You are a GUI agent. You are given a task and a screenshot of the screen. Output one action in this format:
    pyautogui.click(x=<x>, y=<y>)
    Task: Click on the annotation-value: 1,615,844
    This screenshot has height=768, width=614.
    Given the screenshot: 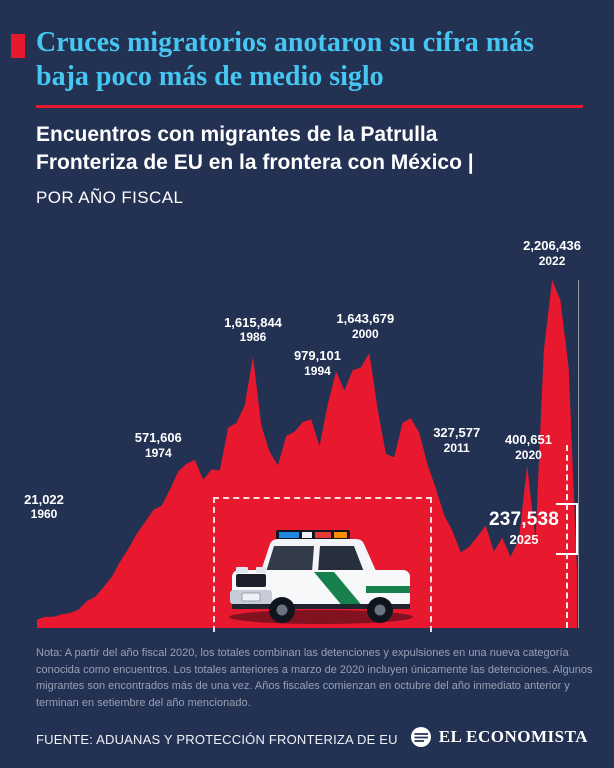 What is the action you would take?
    pyautogui.click(x=253, y=322)
    